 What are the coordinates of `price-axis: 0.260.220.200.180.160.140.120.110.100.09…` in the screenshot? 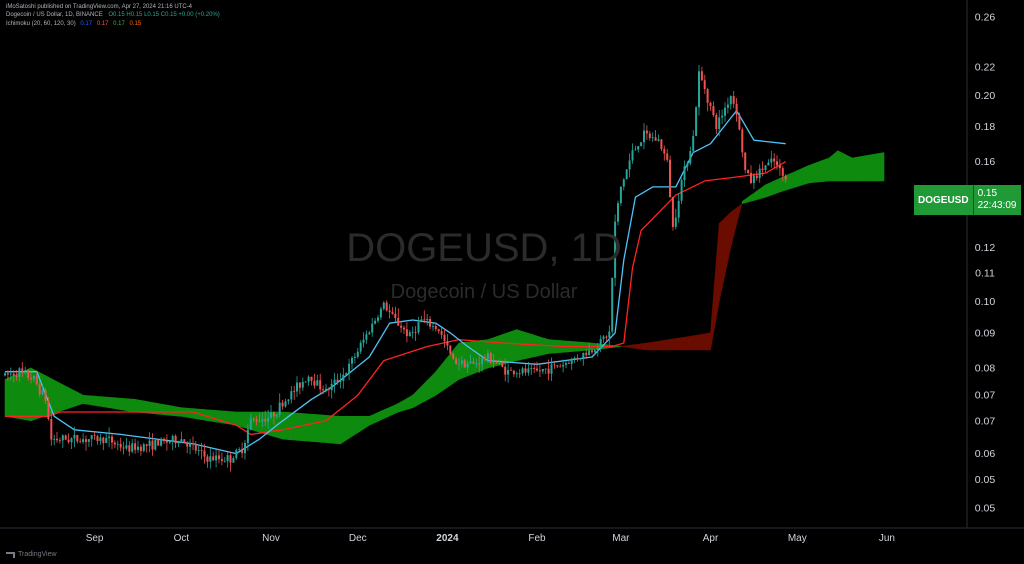 It's located at (985, 263).